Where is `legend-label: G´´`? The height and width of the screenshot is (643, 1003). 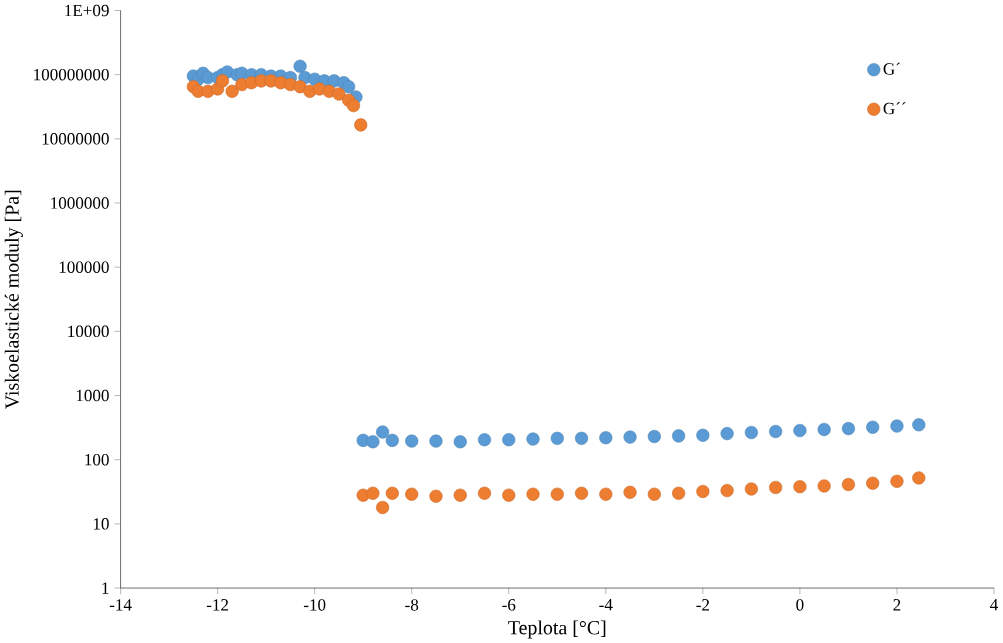 legend-label: G´´ is located at coordinates (894, 108).